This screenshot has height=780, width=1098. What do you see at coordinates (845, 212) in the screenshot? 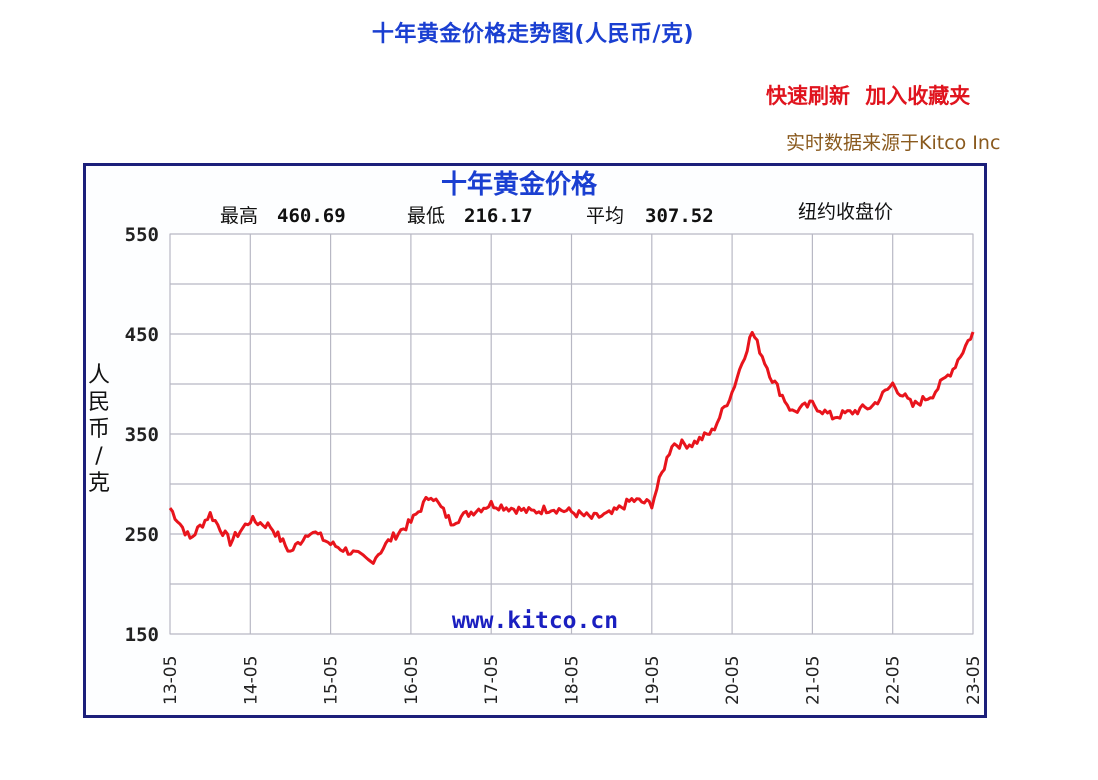
I see `ny-close-note: 纽约收盘价` at bounding box center [845, 212].